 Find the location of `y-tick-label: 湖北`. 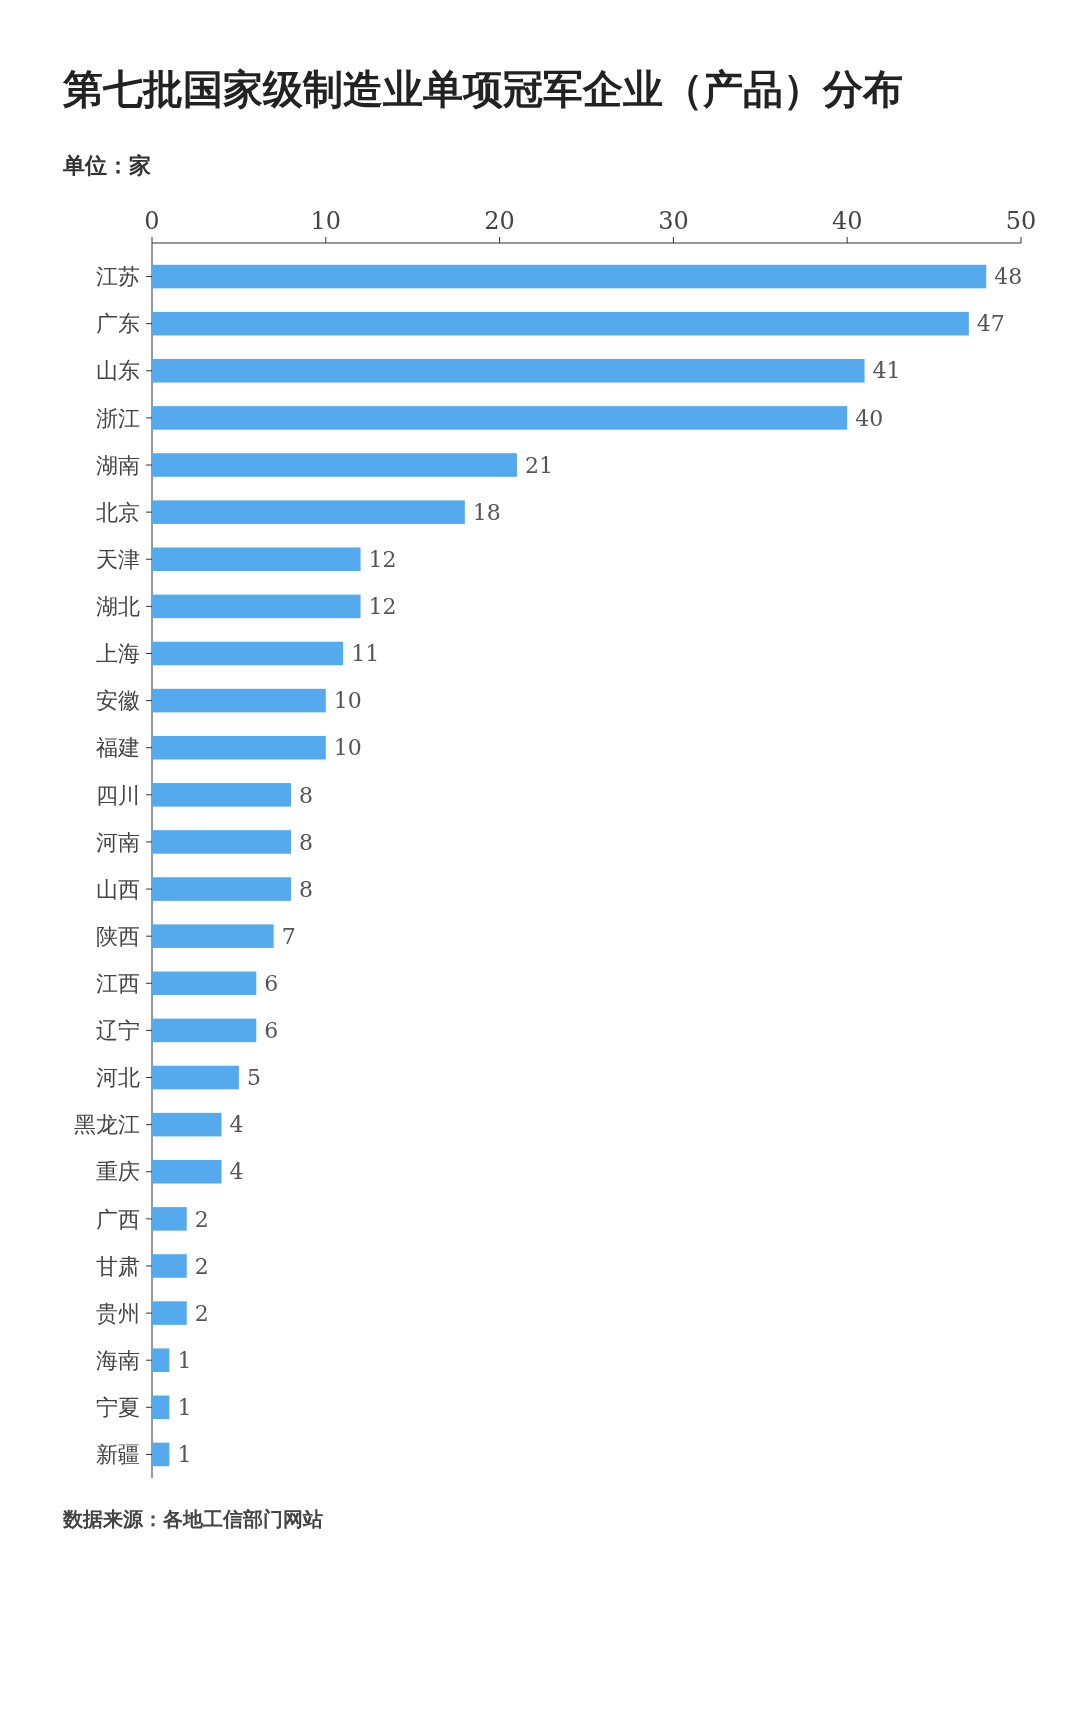

y-tick-label: 湖北 is located at coordinates (118, 607).